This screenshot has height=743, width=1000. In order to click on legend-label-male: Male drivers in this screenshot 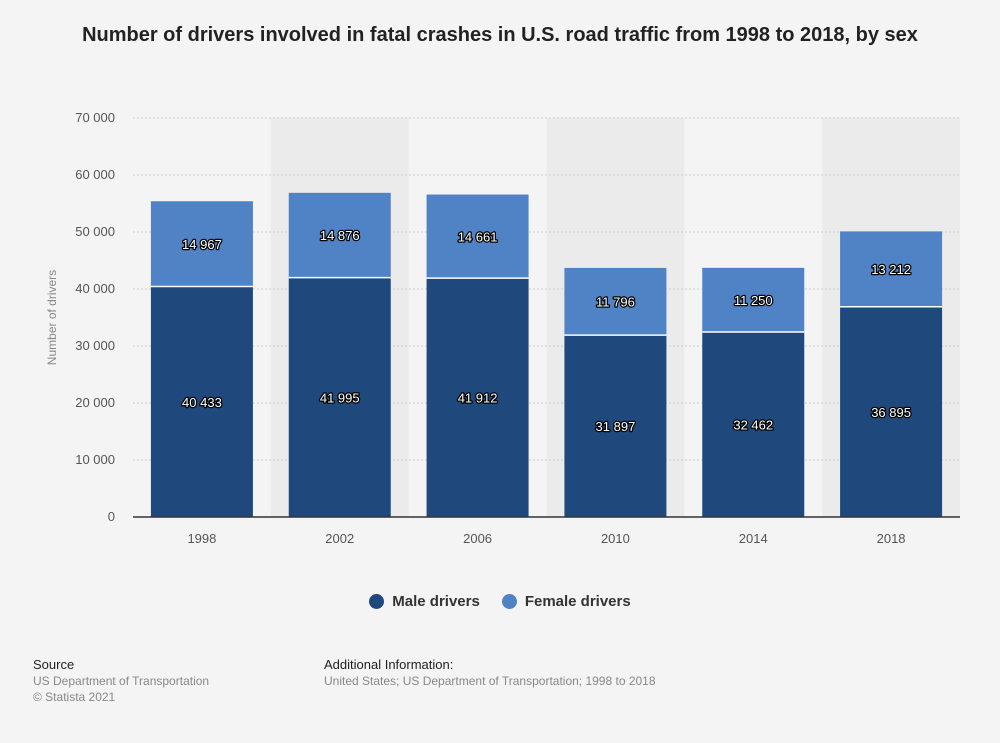, I will do `click(436, 601)`.